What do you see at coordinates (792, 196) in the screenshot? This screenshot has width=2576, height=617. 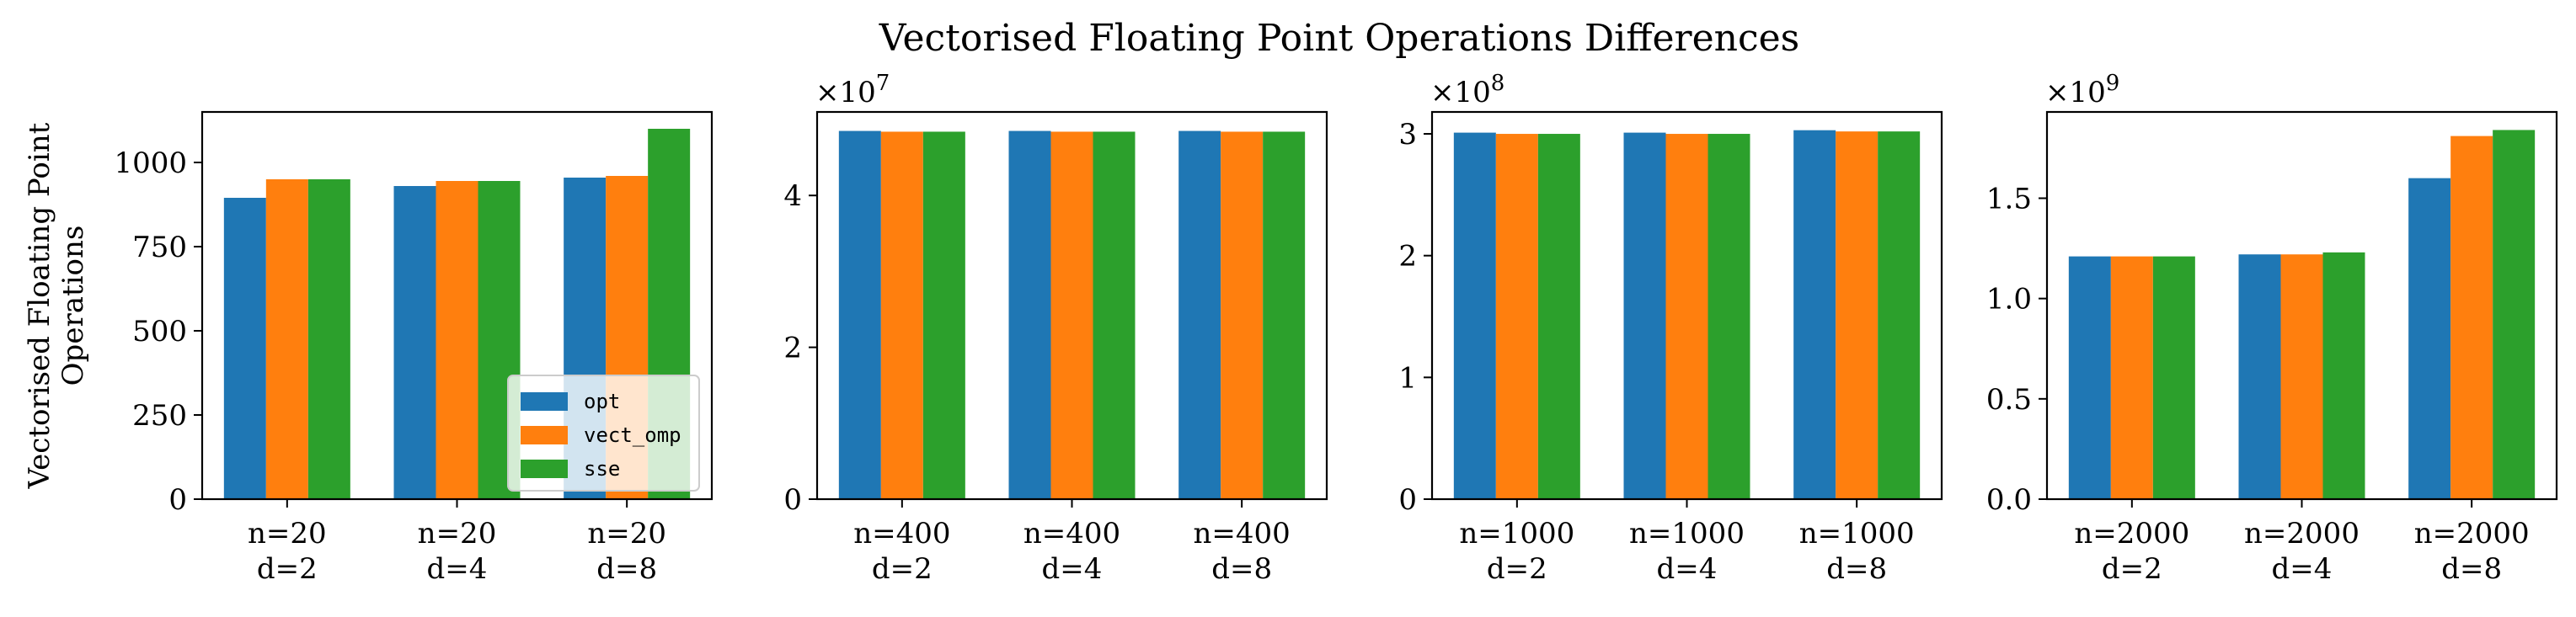 I see `y-tick-label: 4` at bounding box center [792, 196].